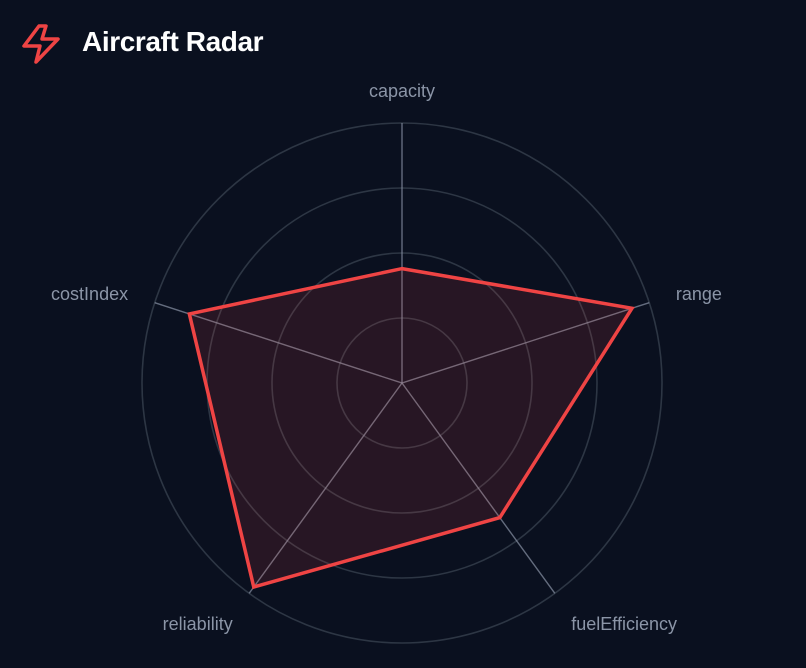  What do you see at coordinates (325, 488) in the screenshot?
I see `axis-spoke-reliability` at bounding box center [325, 488].